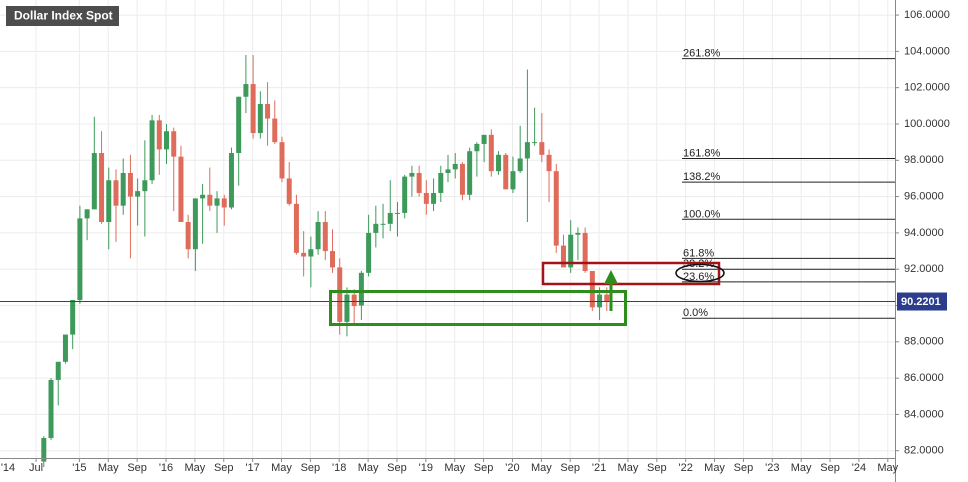  What do you see at coordinates (927, 15) in the screenshot?
I see `y-tick-label: 106.0000` at bounding box center [927, 15].